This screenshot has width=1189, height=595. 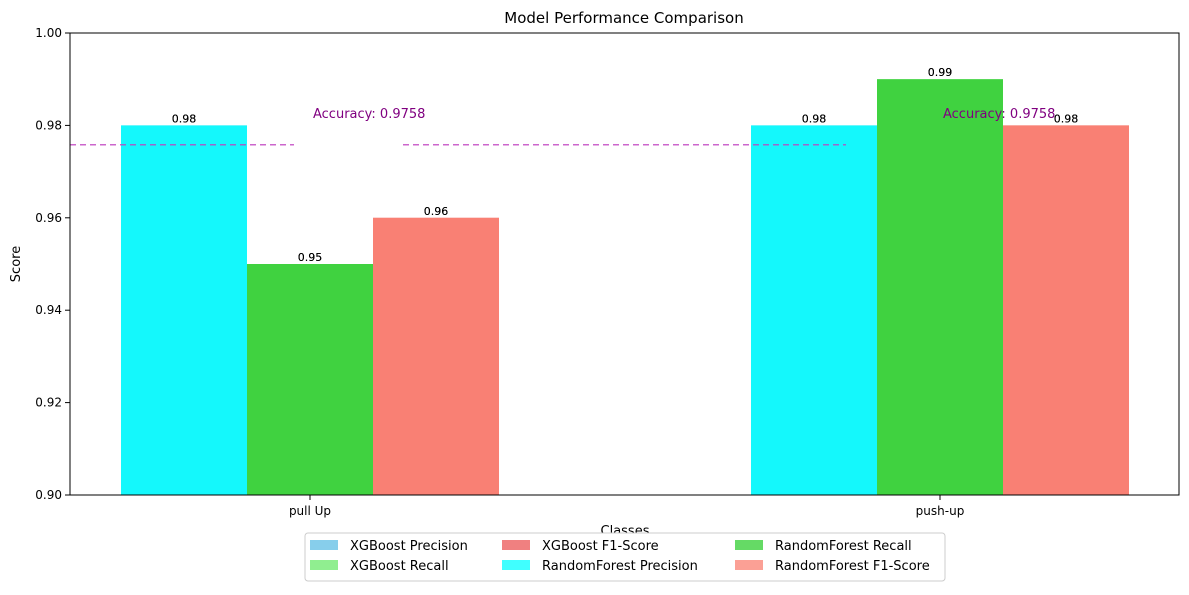 I want to click on legend-label: RandomForest Recall, so click(x=843, y=546).